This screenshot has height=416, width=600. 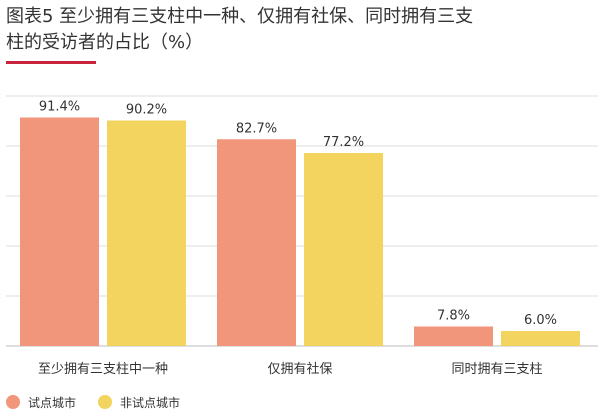 I want to click on category-labels: 至少拥有三支柱中一种 仅拥有社保 同时拥有三支柱, so click(x=290, y=369).